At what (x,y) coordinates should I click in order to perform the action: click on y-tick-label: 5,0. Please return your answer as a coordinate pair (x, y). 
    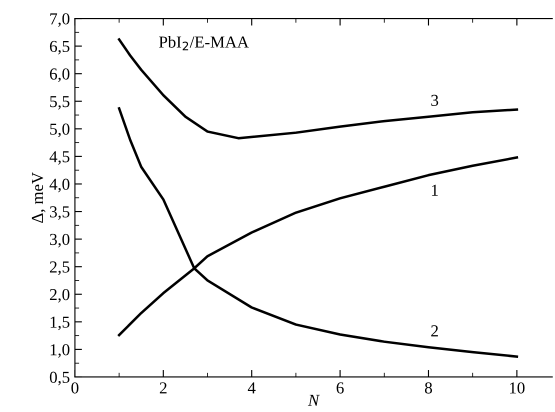
    Looking at the image, I should click on (60, 131).